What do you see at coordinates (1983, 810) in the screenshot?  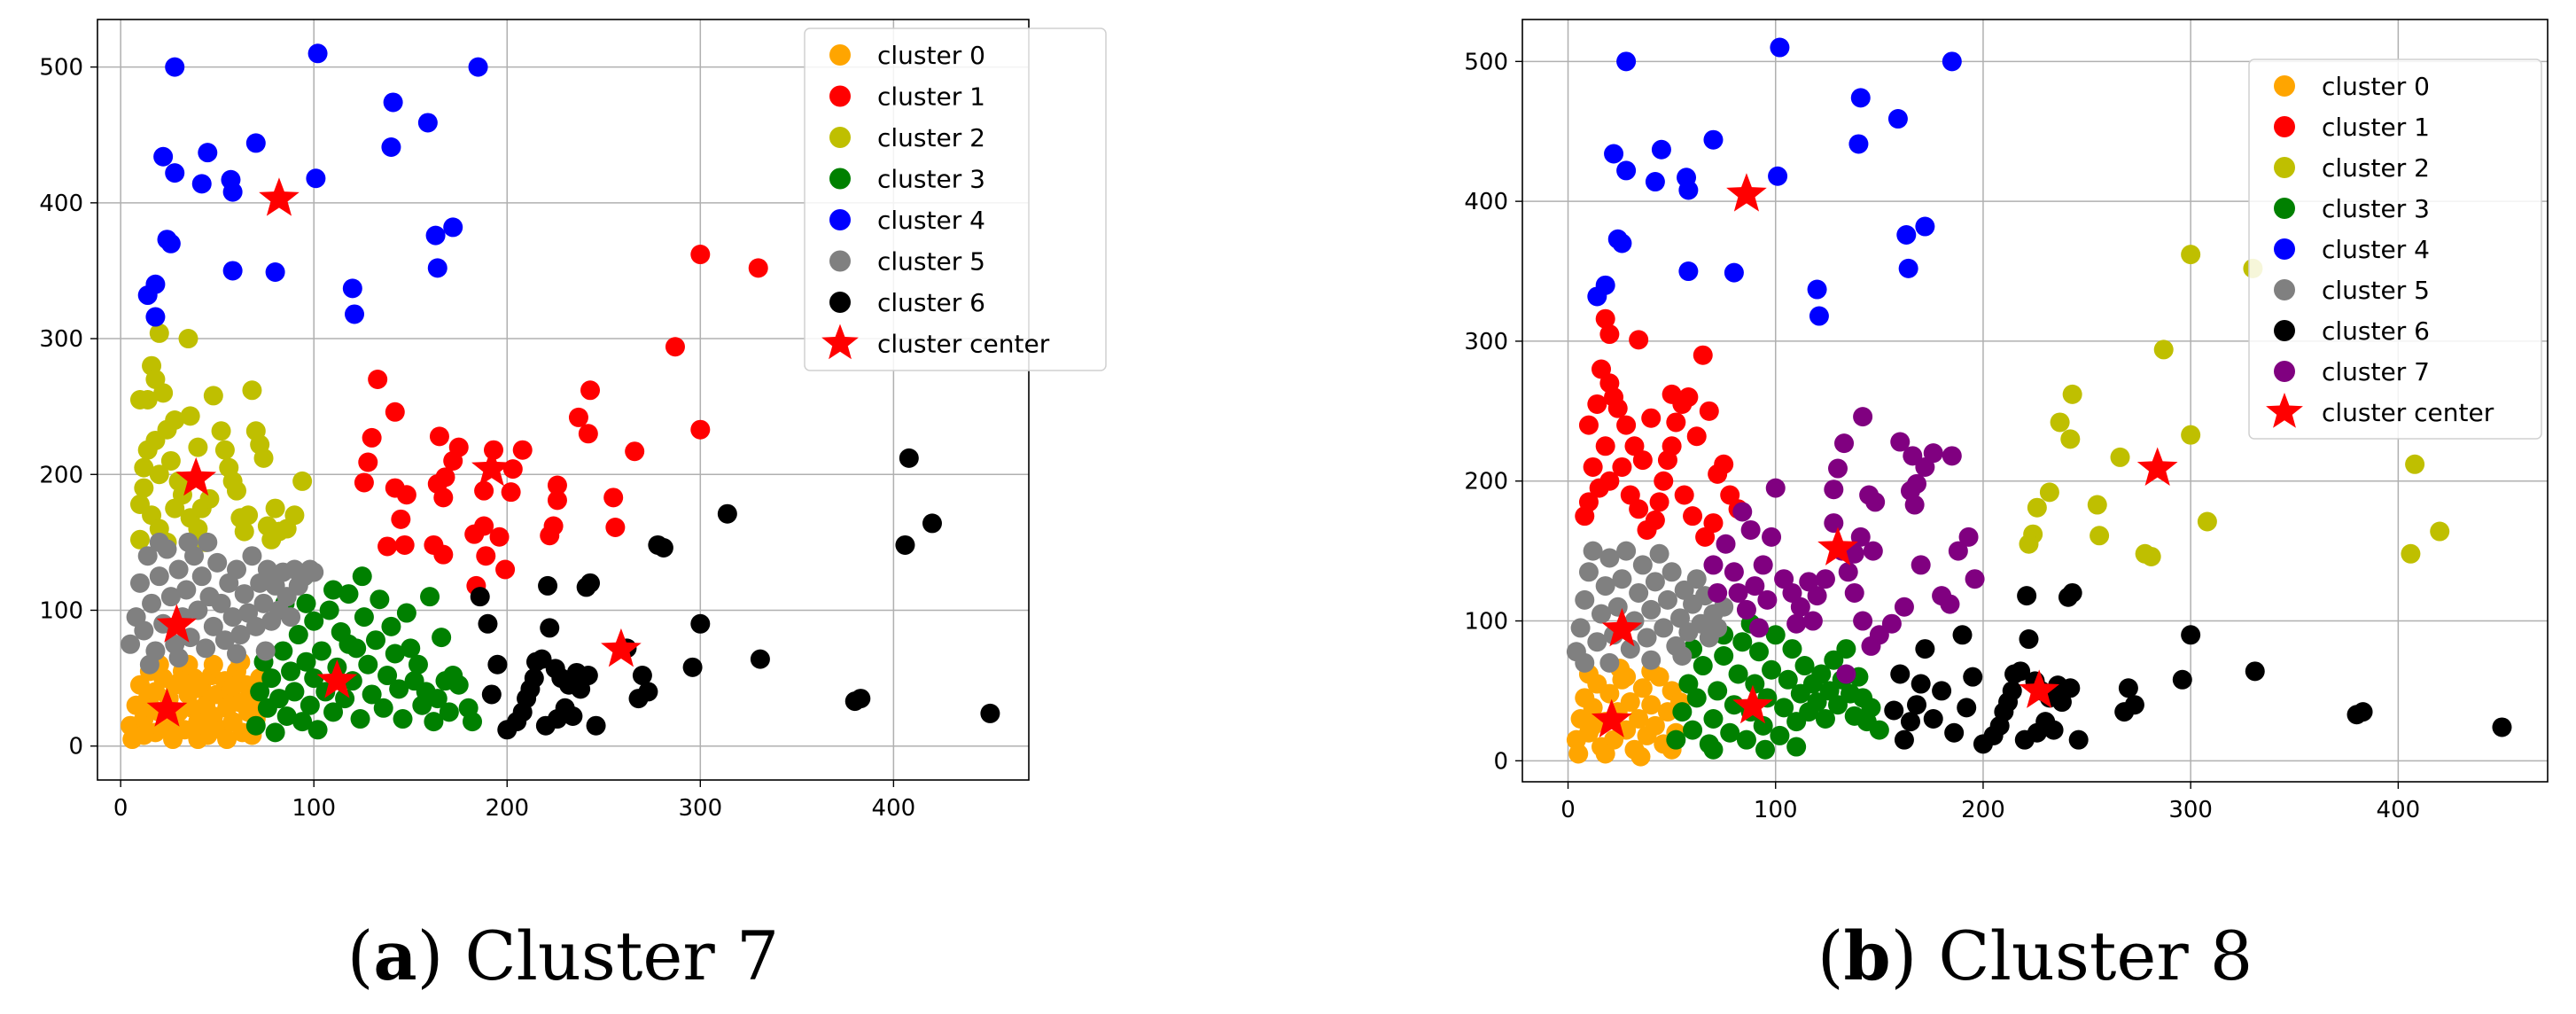 I see `x-tick-label: 200` at bounding box center [1983, 810].